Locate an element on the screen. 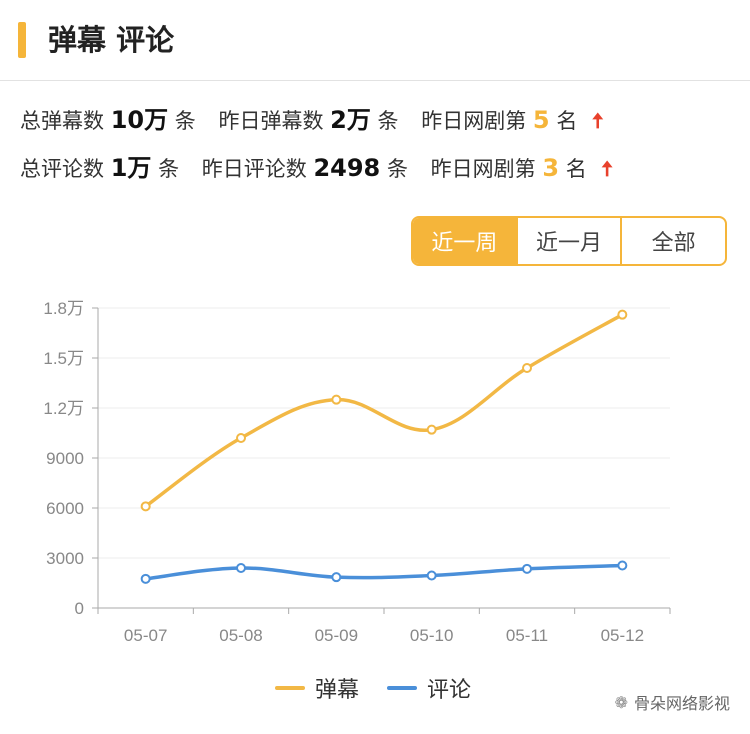 The height and width of the screenshot is (734, 750). y-tick-label: 1.5万 is located at coordinates (63, 358).